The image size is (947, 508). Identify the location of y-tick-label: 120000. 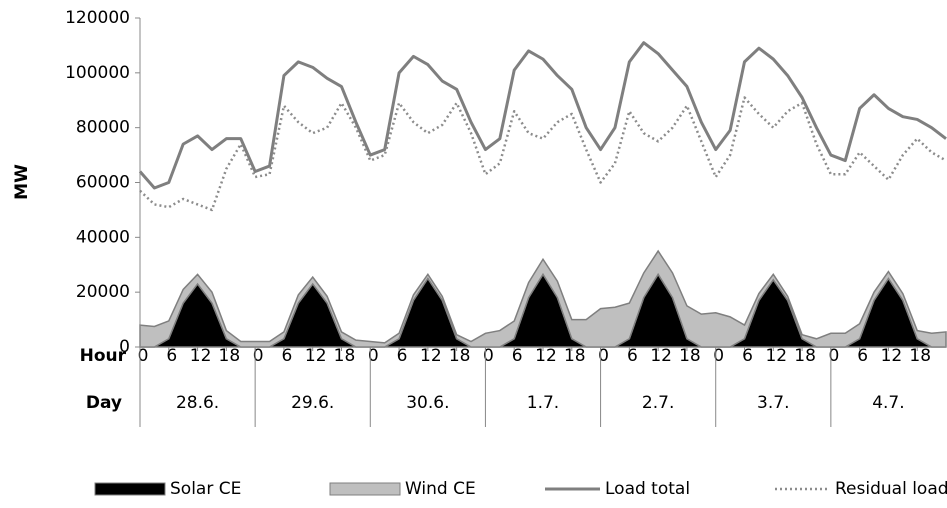
(97, 18).